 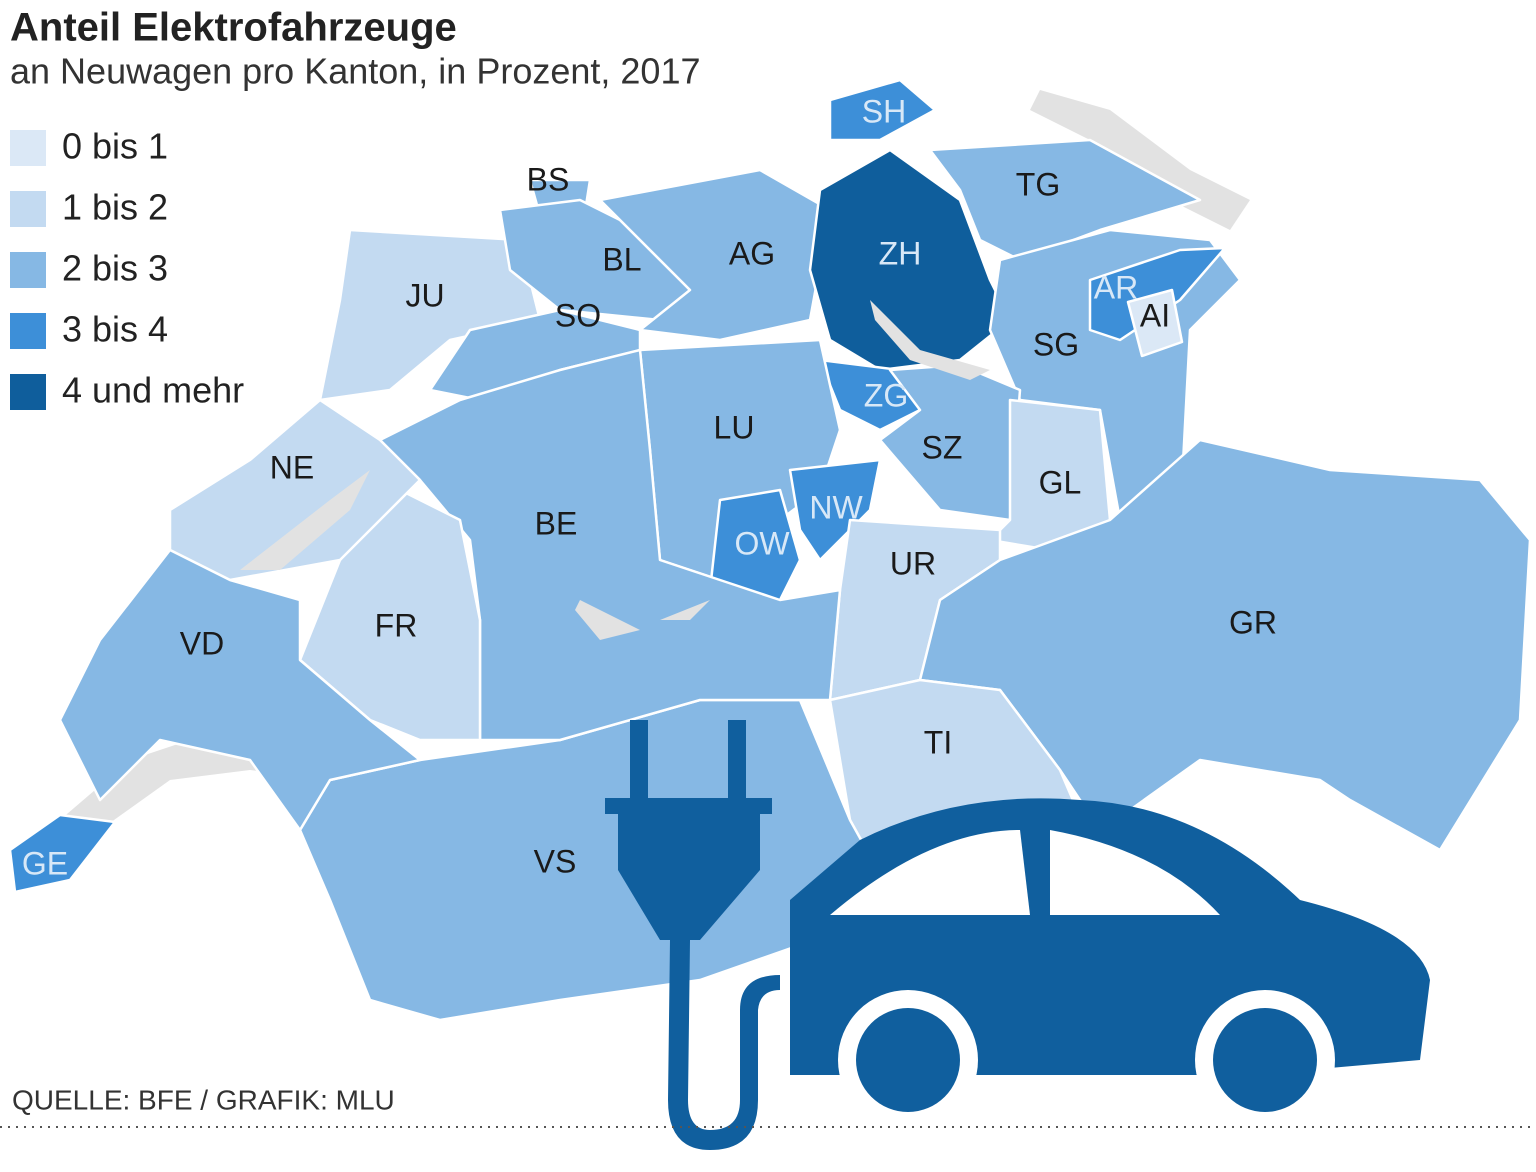 I want to click on canton-label: BS, so click(x=548, y=179).